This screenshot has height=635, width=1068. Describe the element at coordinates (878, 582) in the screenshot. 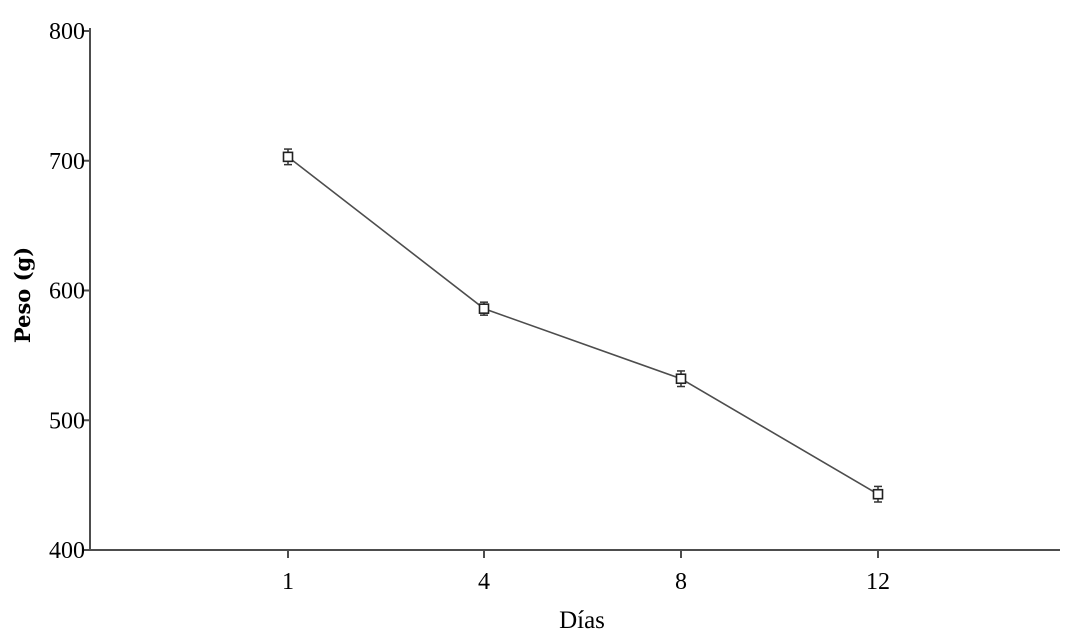

I see `x-tick-label: 12` at that location.